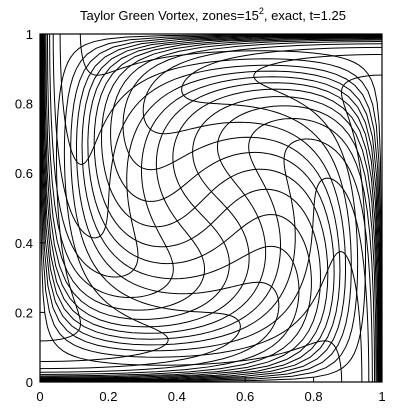 This screenshot has width=412, height=409. What do you see at coordinates (24, 312) in the screenshot?
I see `y-tick-label-1: 0.2` at bounding box center [24, 312].